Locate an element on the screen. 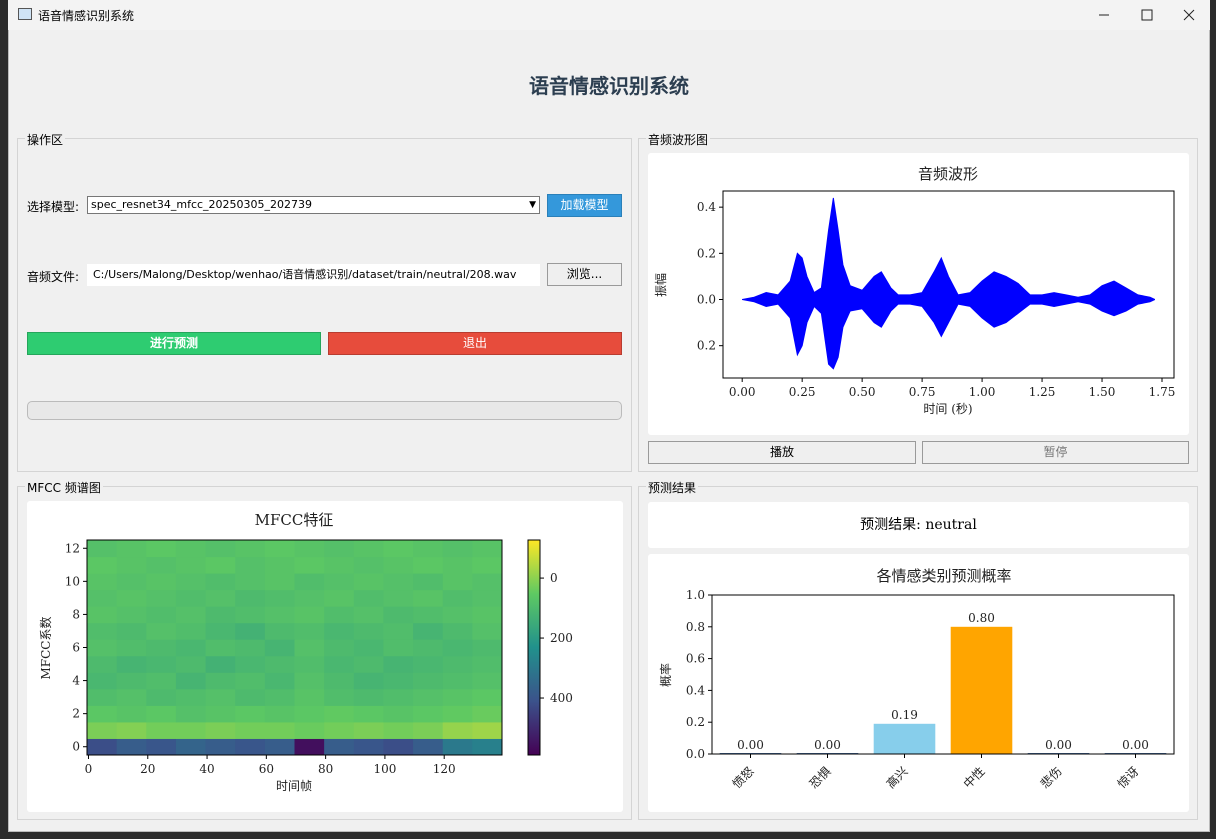  model-label: 选择模型: is located at coordinates (53, 207).